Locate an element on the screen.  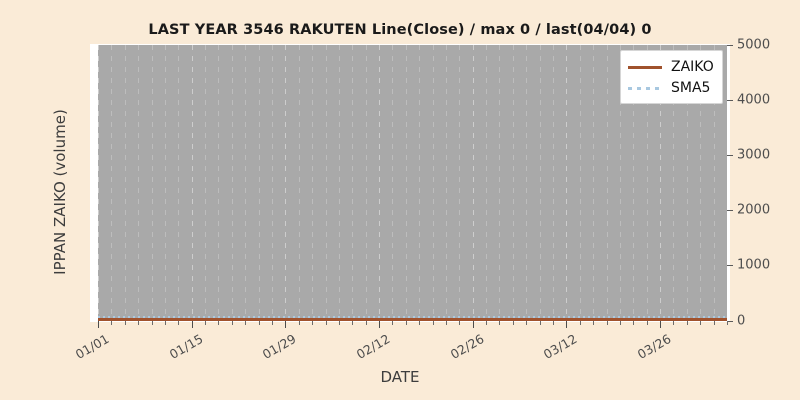
legend-swatch-dotted-icon is located at coordinates (645, 88).